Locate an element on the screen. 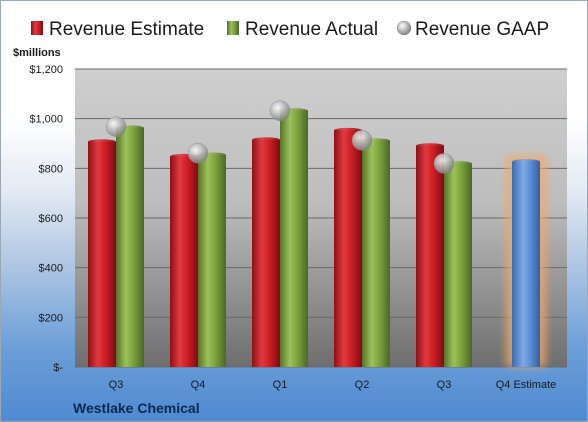 This screenshot has height=422, width=588. bar-q4-estimate is located at coordinates (526, 264).